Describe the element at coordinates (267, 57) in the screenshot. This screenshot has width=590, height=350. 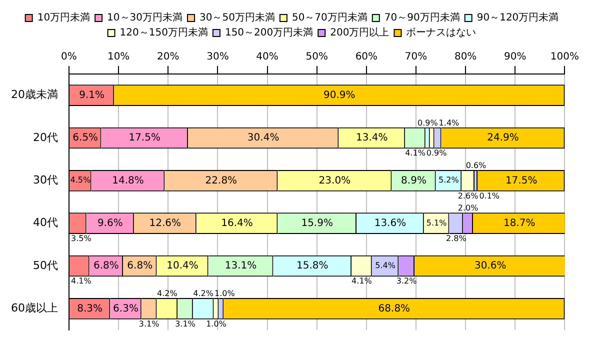
I see `x-tick-label: 40%` at that location.